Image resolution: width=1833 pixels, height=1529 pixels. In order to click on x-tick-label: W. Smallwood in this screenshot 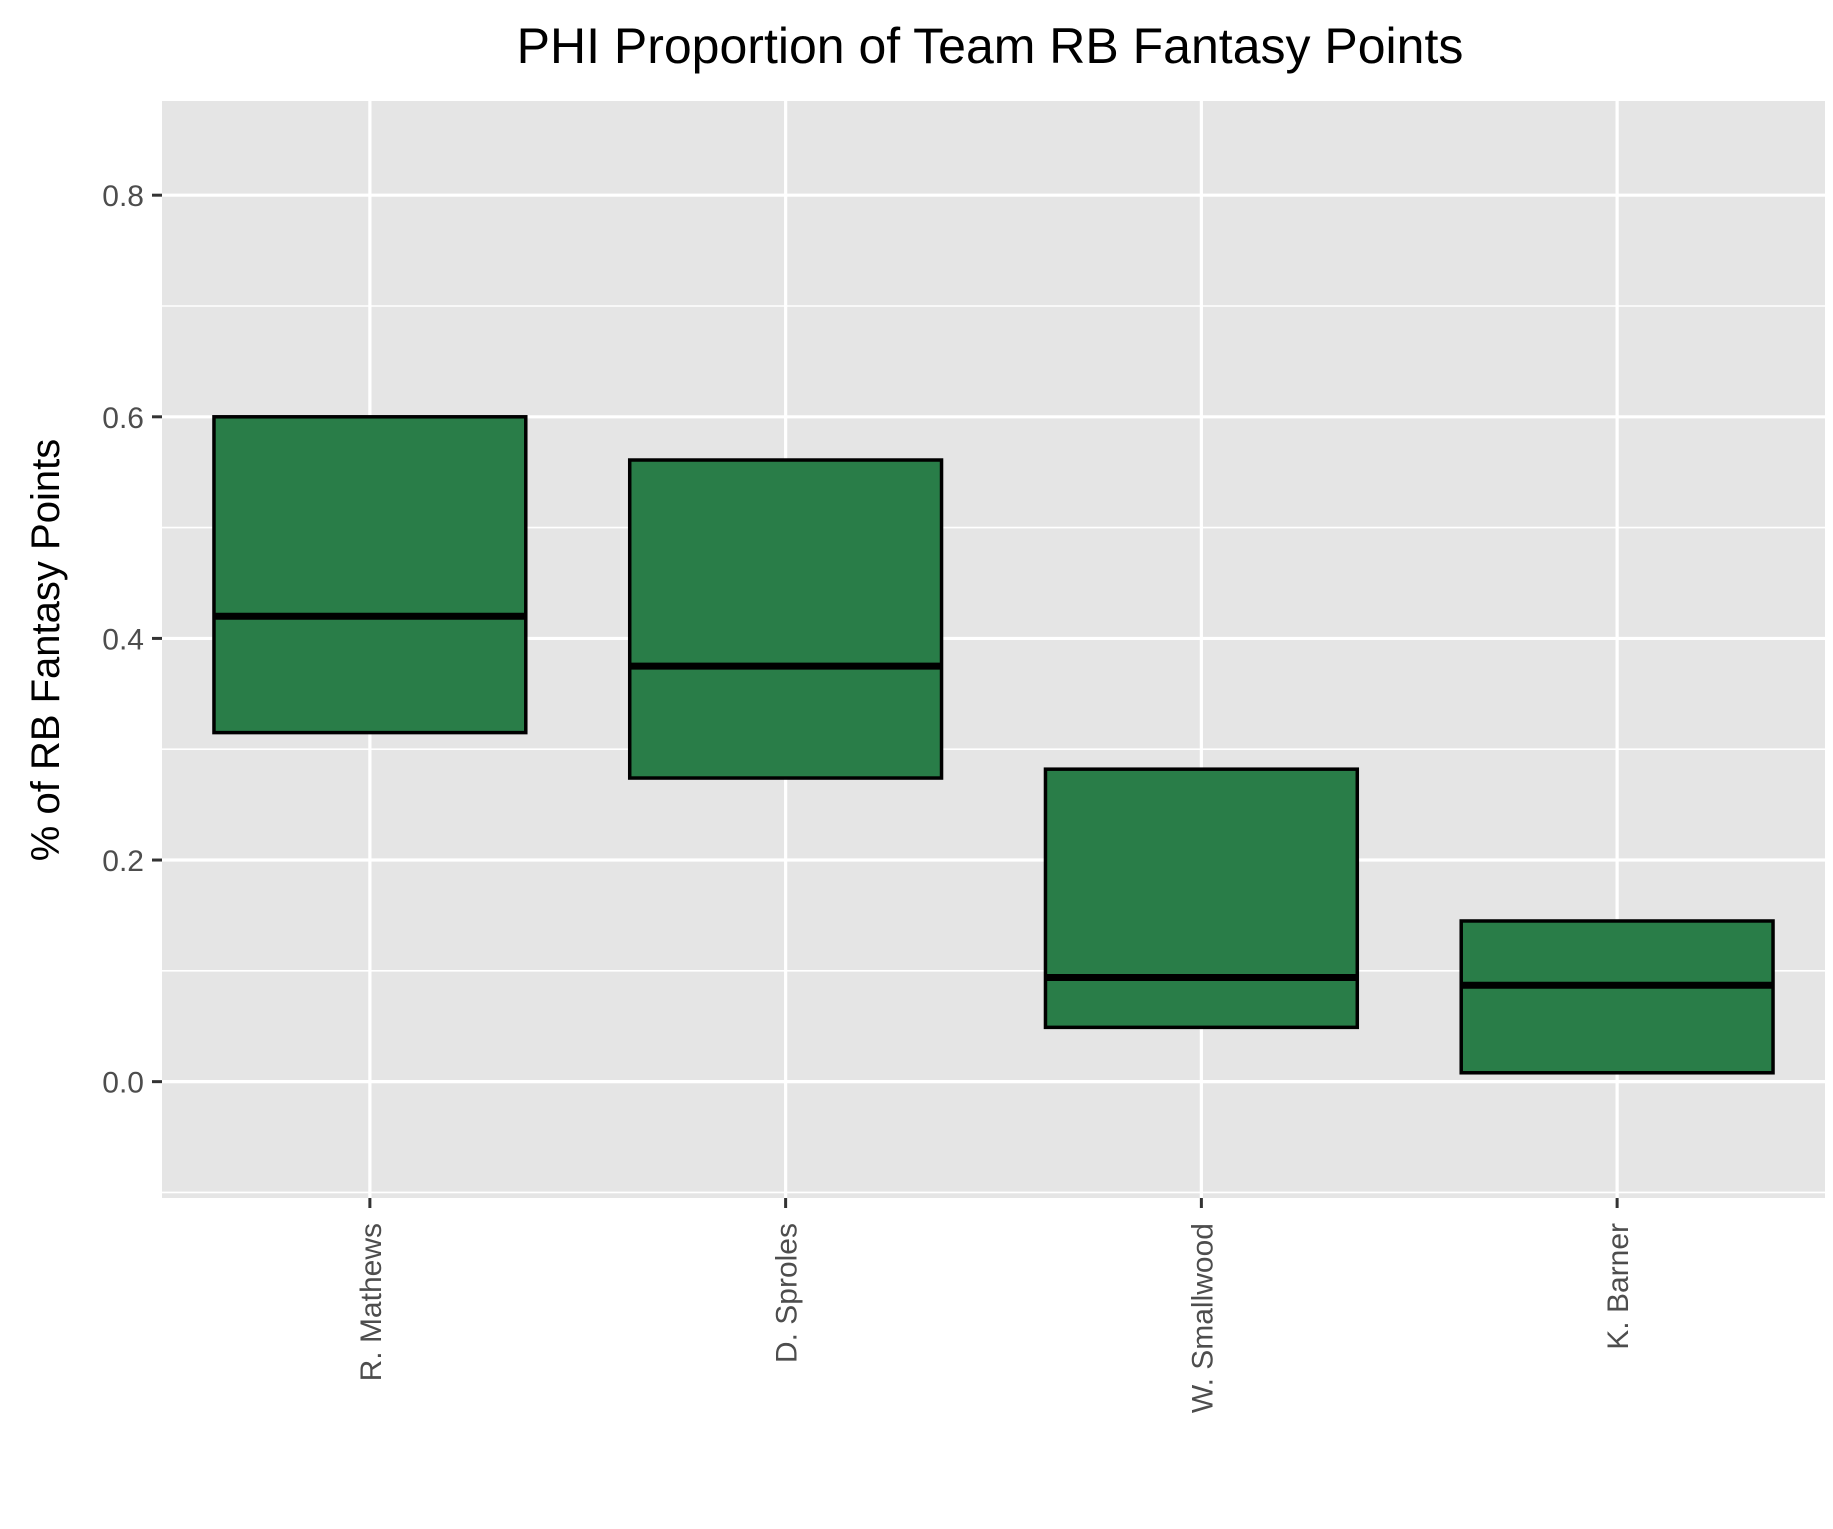, I will do `click(1202, 1318)`.